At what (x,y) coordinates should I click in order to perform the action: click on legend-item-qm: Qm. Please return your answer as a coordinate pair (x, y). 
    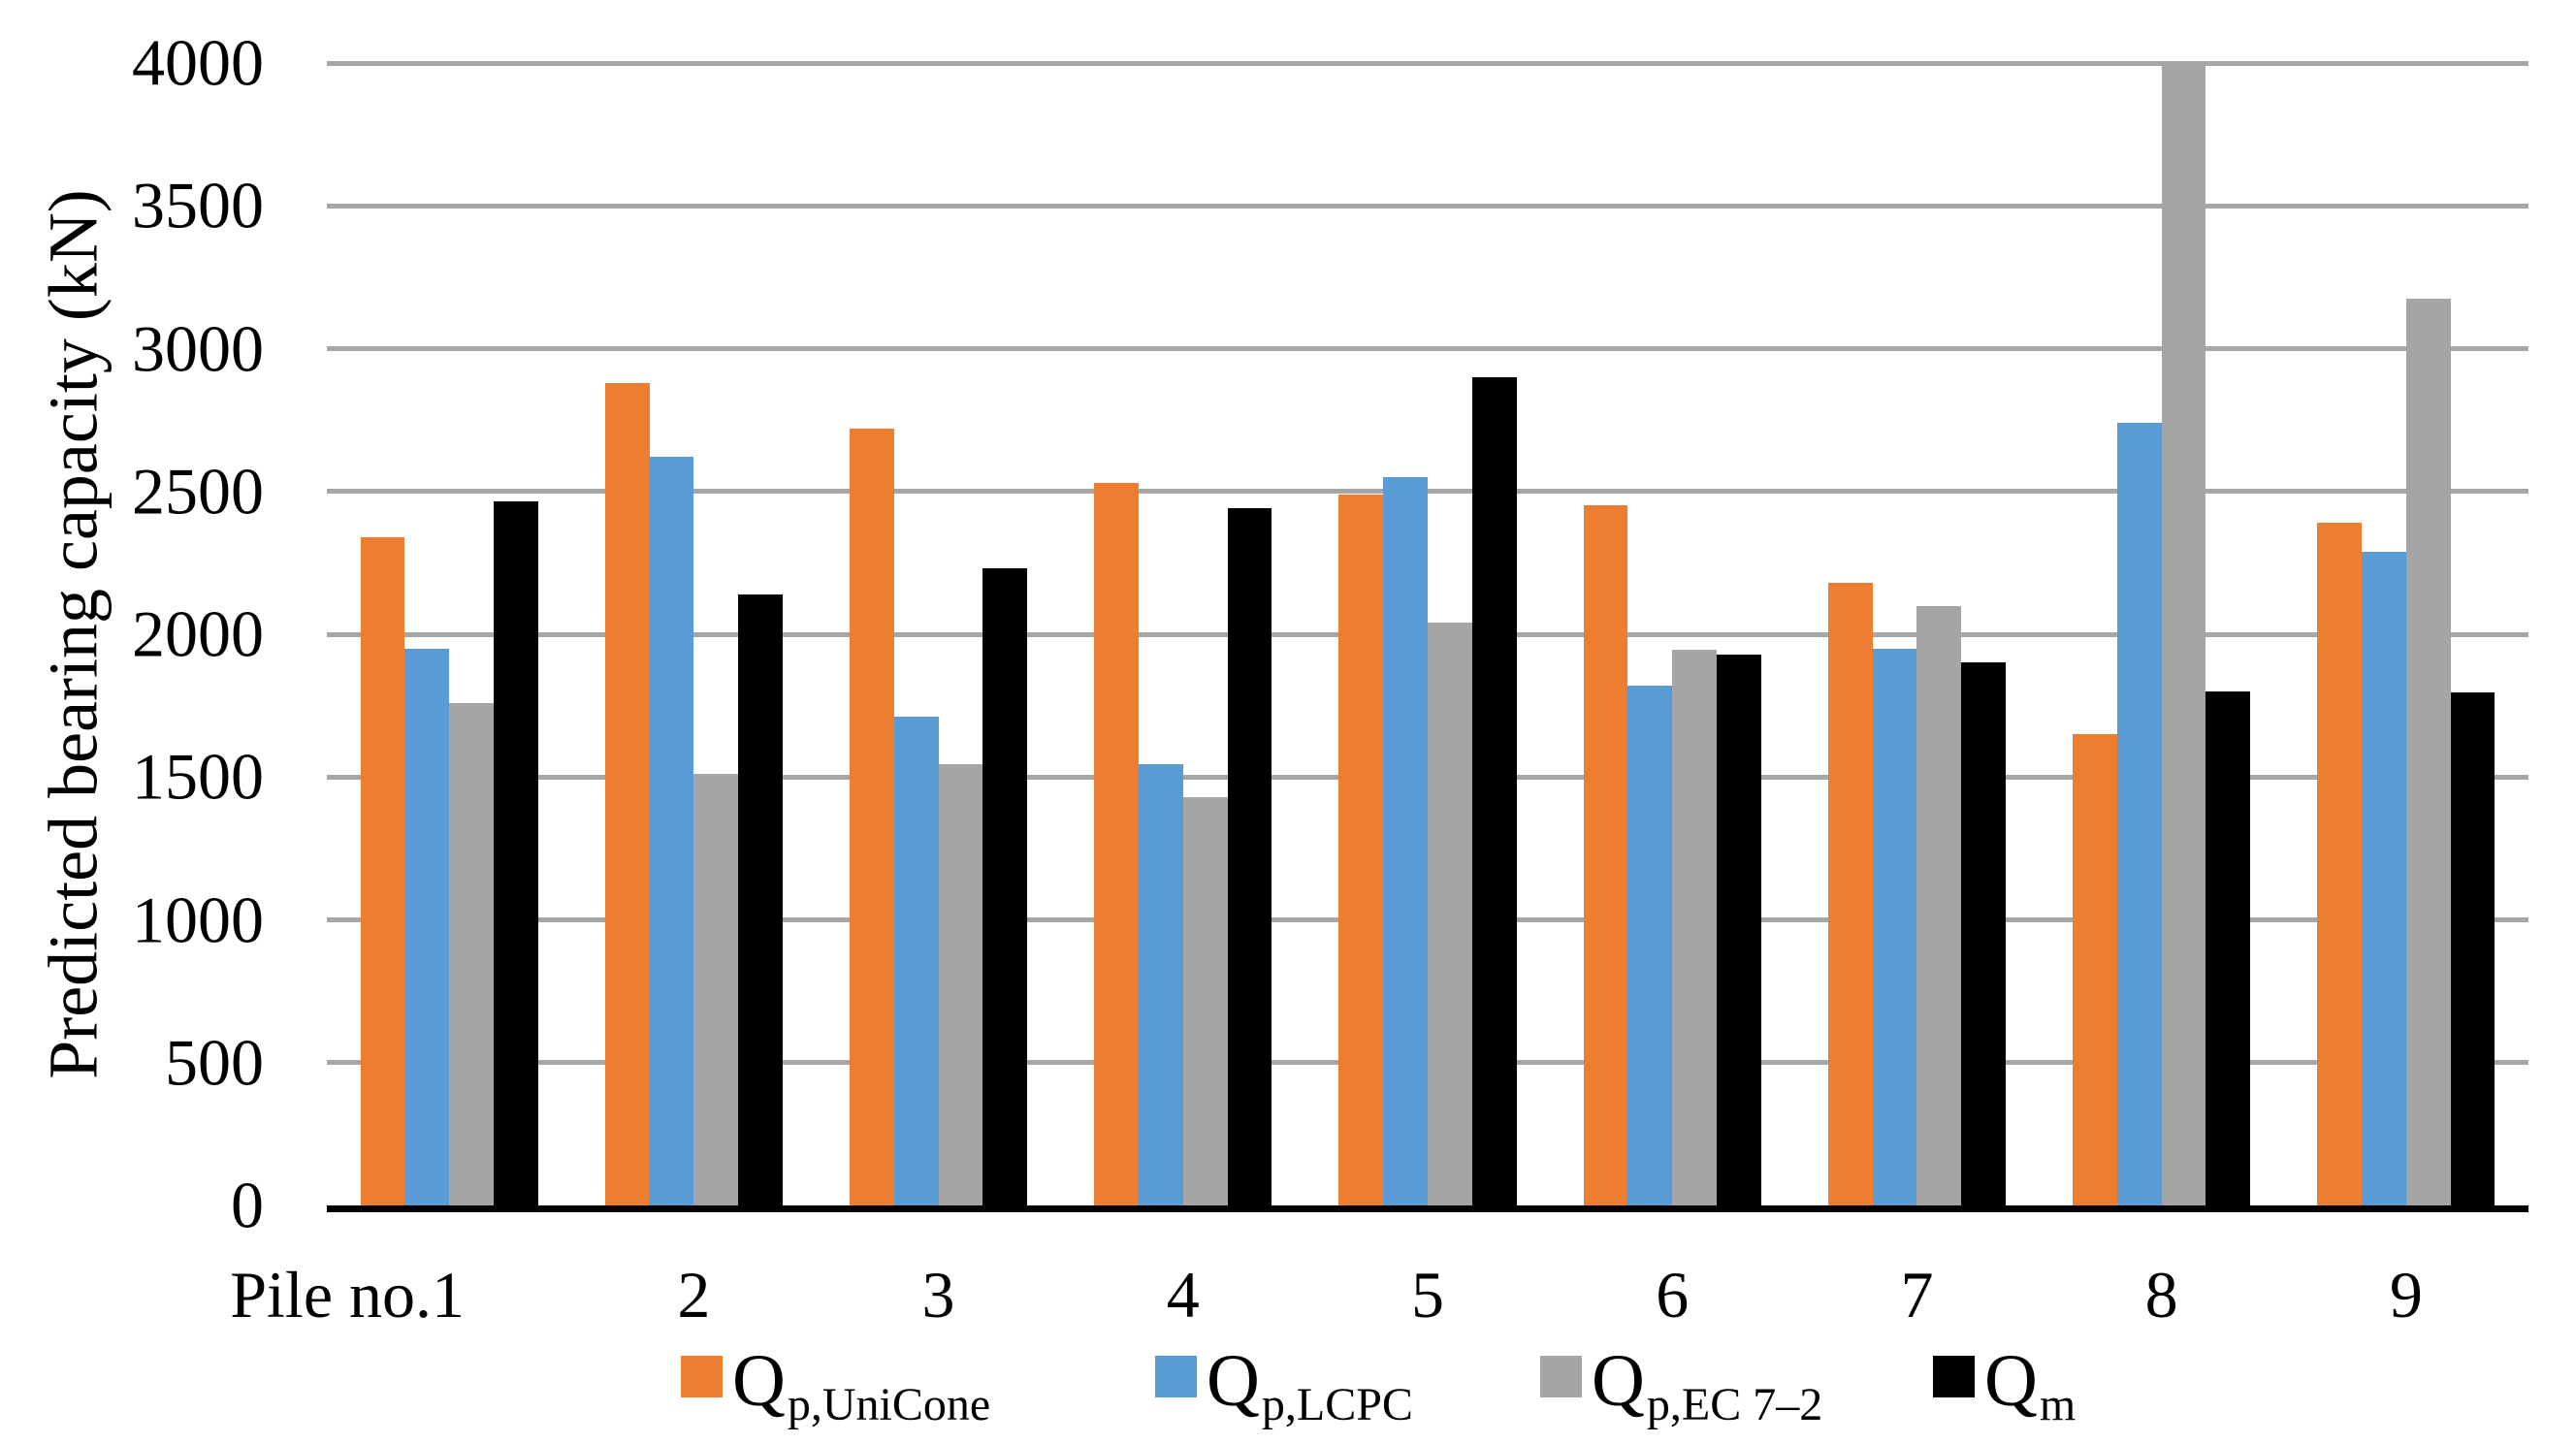
    Looking at the image, I should click on (2004, 1386).